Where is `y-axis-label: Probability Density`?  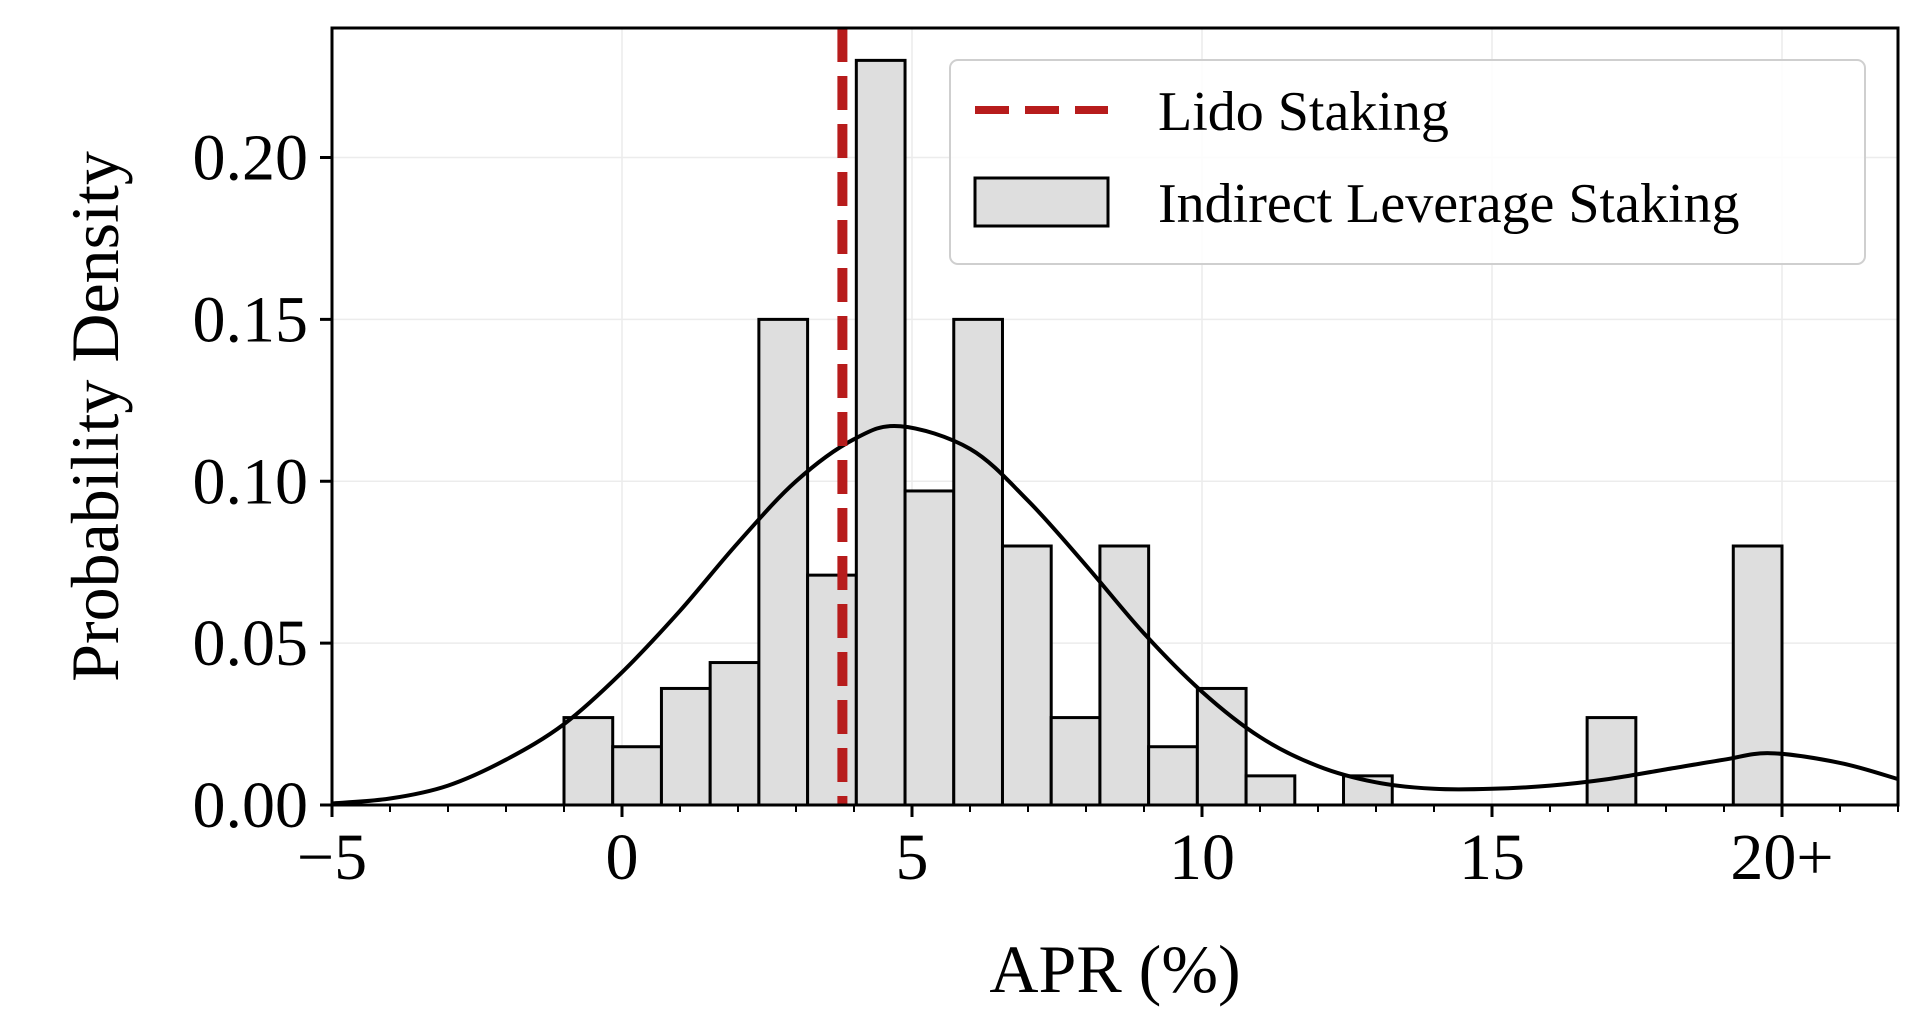 y-axis-label: Probability Density is located at coordinates (95, 416).